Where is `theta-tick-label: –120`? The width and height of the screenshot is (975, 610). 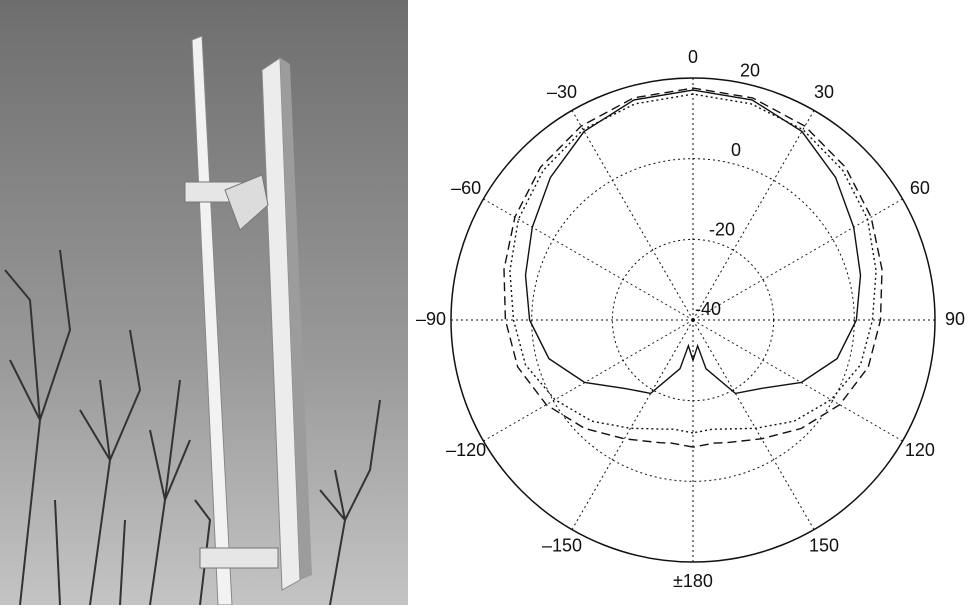
theta-tick-label: –120 is located at coordinates (466, 450).